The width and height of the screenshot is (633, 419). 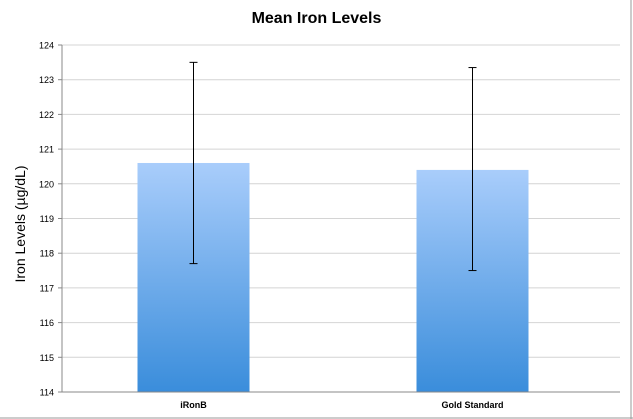 What do you see at coordinates (46, 115) in the screenshot?
I see `y-tick-label: 122` at bounding box center [46, 115].